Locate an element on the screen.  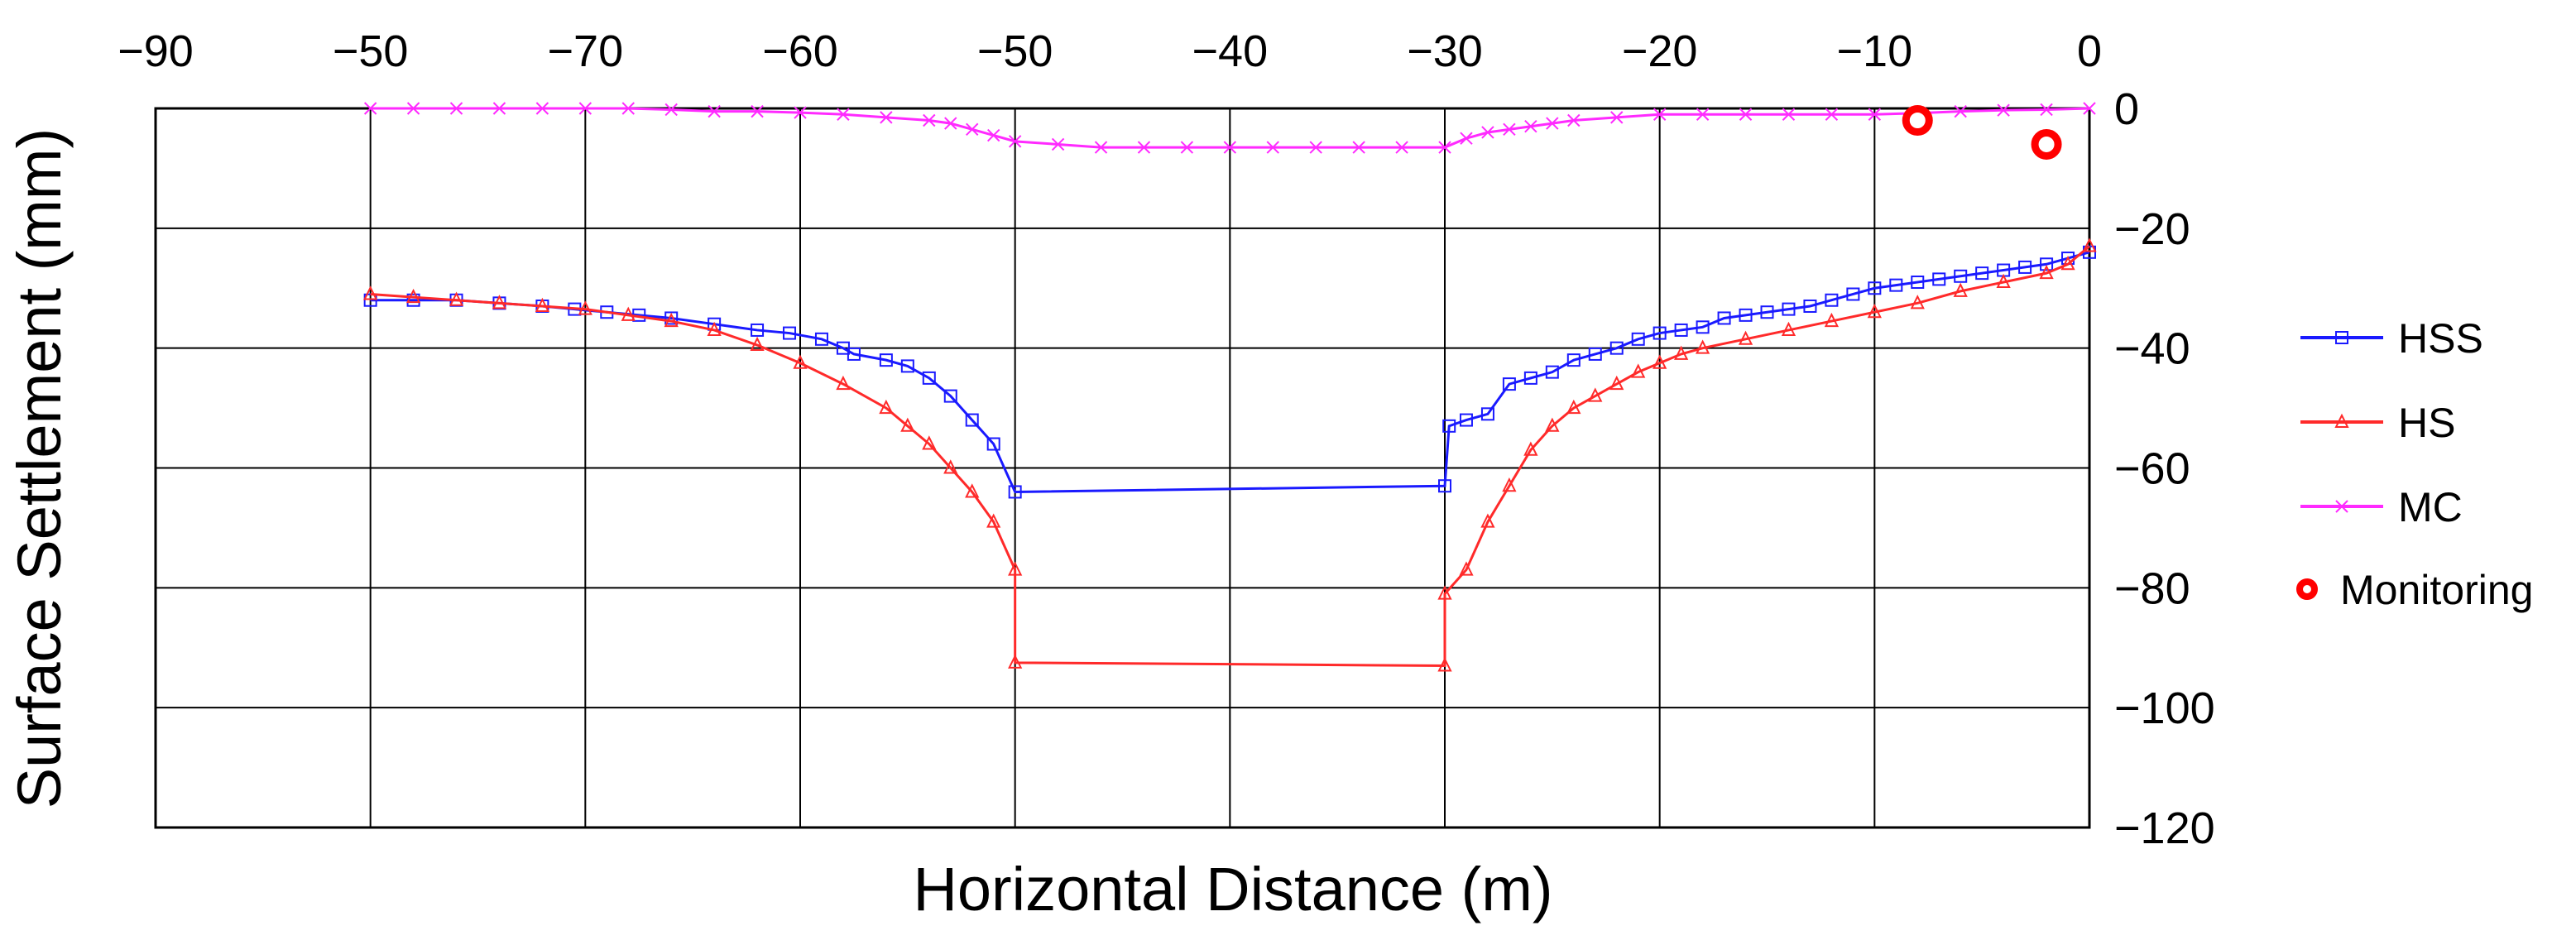
x-tick-label: −70 is located at coordinates (586, 51).